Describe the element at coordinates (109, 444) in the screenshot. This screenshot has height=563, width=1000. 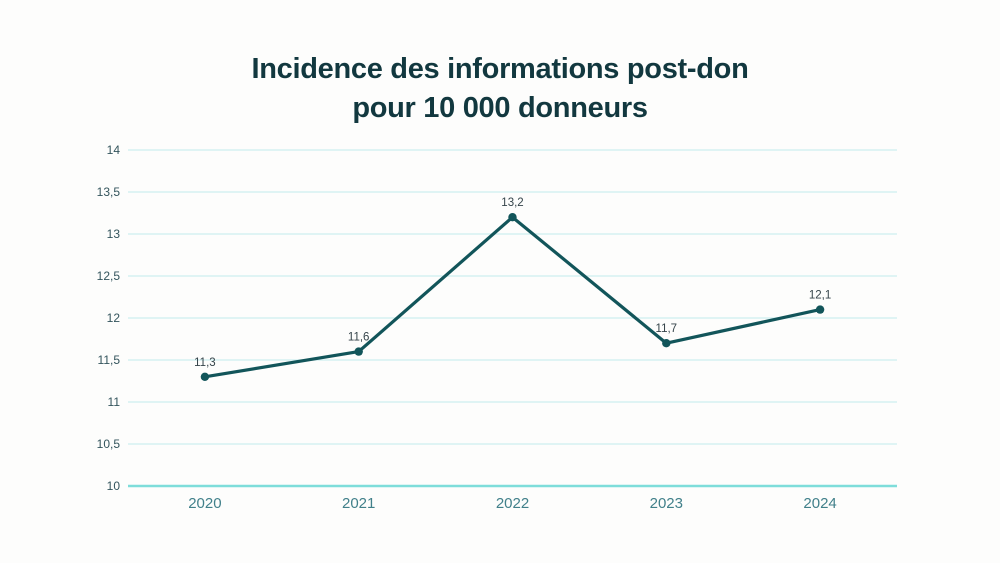
I see `y-axis-tick-label: 10,5` at that location.